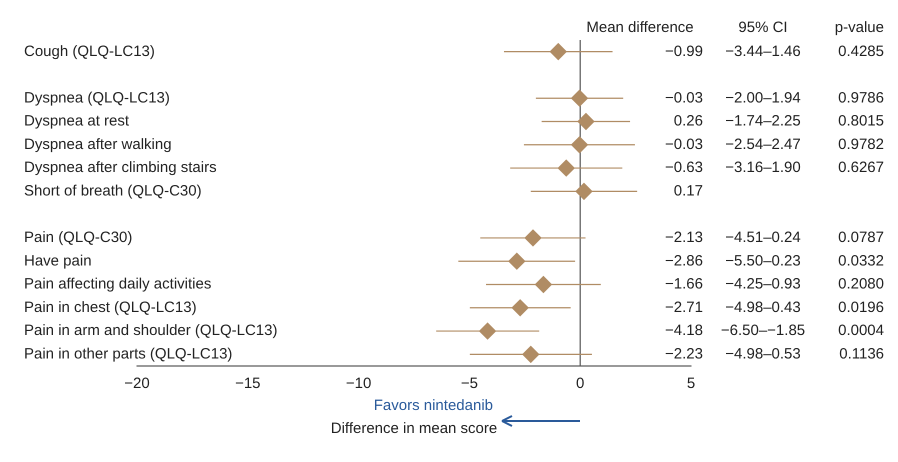  What do you see at coordinates (684, 261) in the screenshot?
I see `annotation: −2.86` at bounding box center [684, 261].